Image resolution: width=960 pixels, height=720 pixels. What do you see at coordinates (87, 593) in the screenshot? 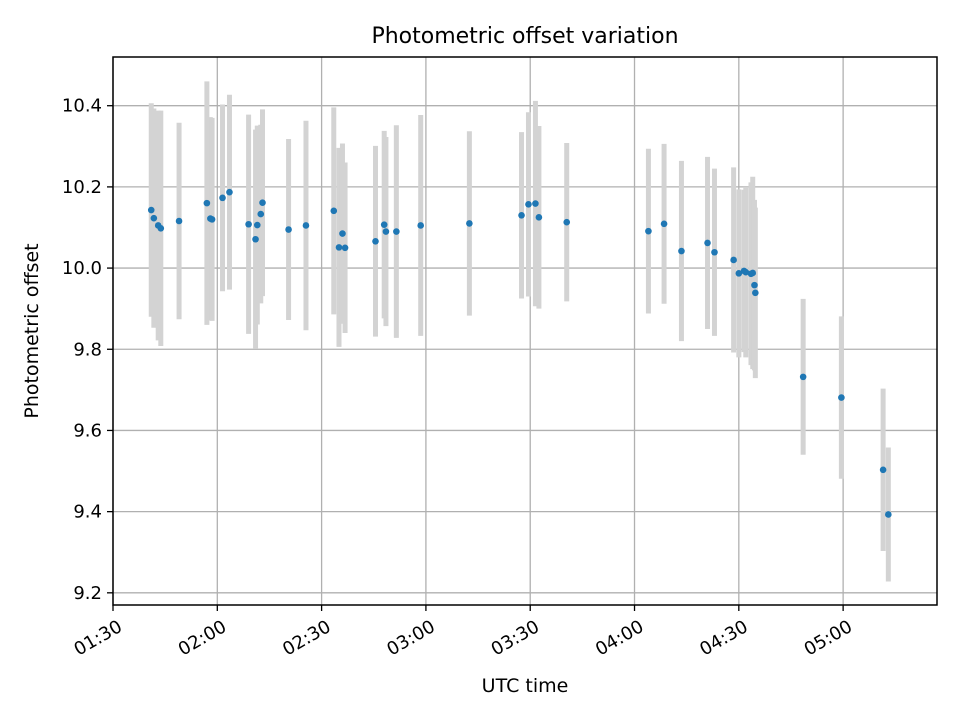
I see `y-tick-label: 9.2` at bounding box center [87, 593].